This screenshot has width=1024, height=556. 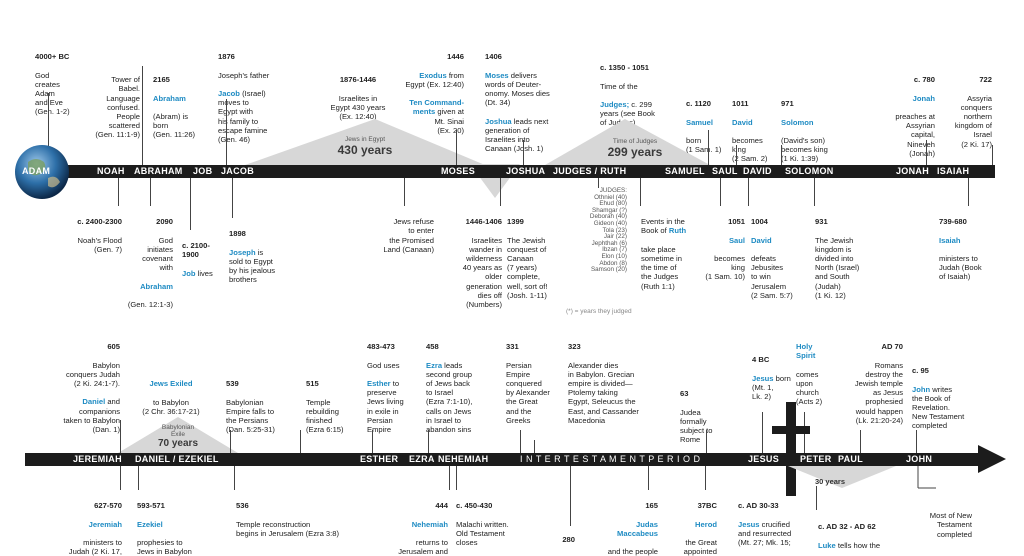 I want to click on note-nehemiah: 444 Nehemiah returns to Jerusalem and, so click(x=423, y=528).